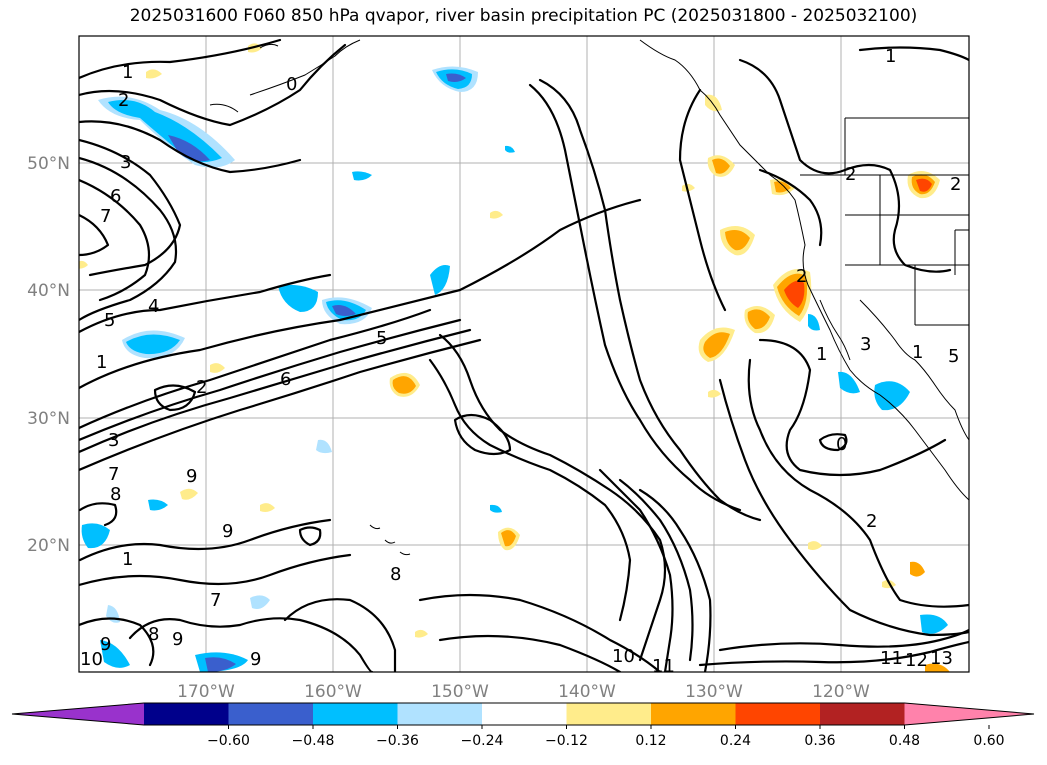 The width and height of the screenshot is (1047, 765). What do you see at coordinates (819, 741) in the screenshot?
I see `colorbar-tick-label: 0.36` at bounding box center [819, 741].